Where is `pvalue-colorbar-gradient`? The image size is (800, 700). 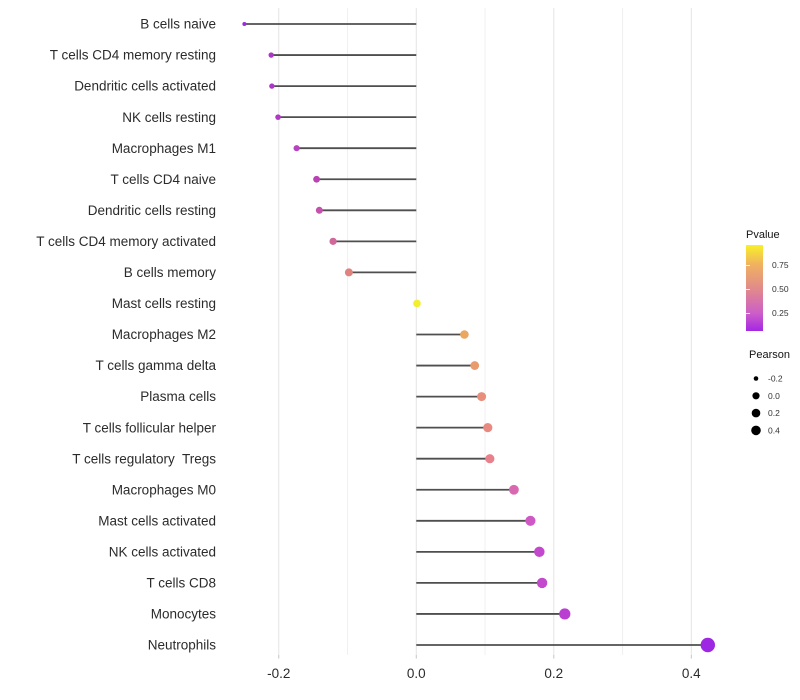 pvalue-colorbar-gradient is located at coordinates (754, 288).